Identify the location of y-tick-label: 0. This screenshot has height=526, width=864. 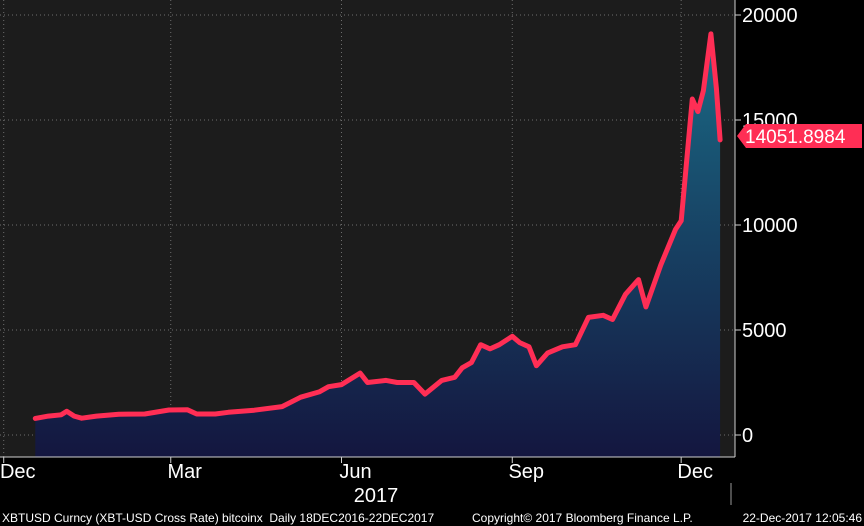
(747, 436).